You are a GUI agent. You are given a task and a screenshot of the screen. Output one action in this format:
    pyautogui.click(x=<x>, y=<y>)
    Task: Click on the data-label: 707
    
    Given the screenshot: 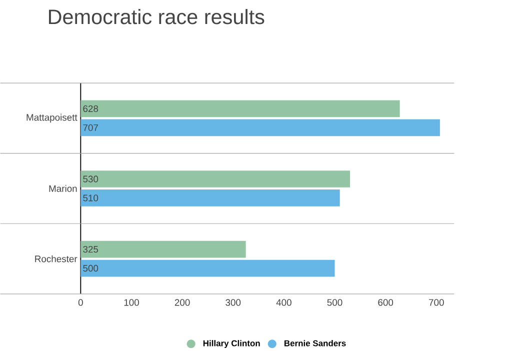 What is the action you would take?
    pyautogui.click(x=90, y=127)
    